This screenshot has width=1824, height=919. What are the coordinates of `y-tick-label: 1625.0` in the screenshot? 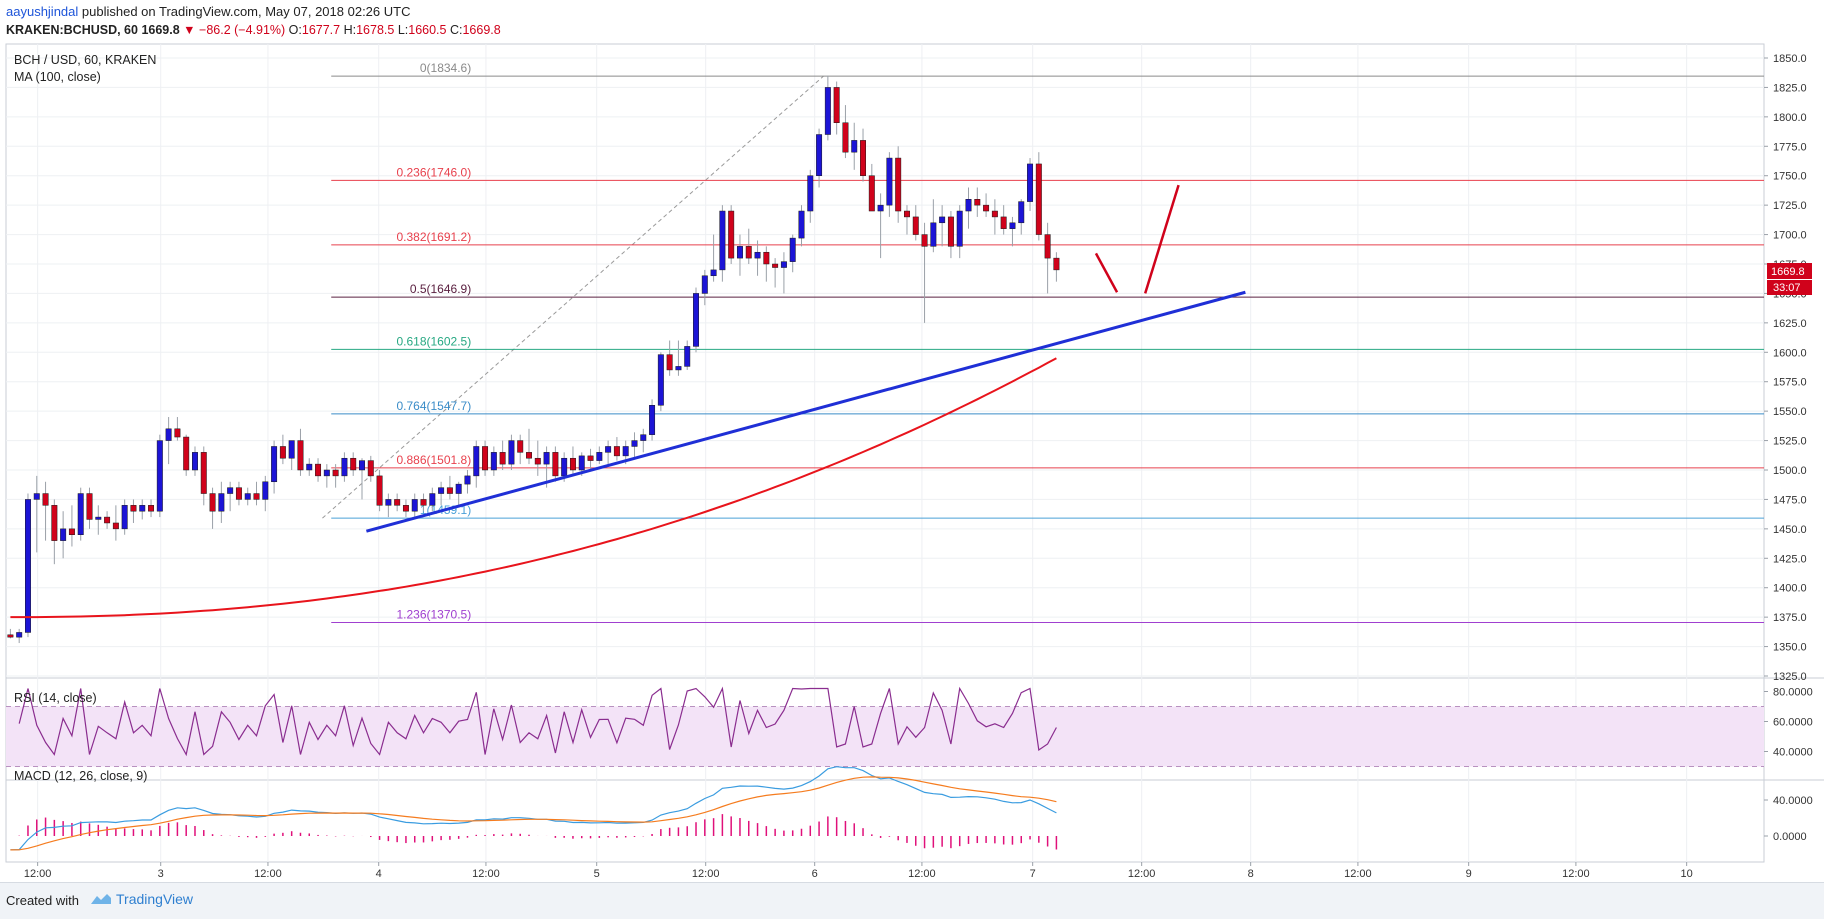 It's located at (1790, 324).